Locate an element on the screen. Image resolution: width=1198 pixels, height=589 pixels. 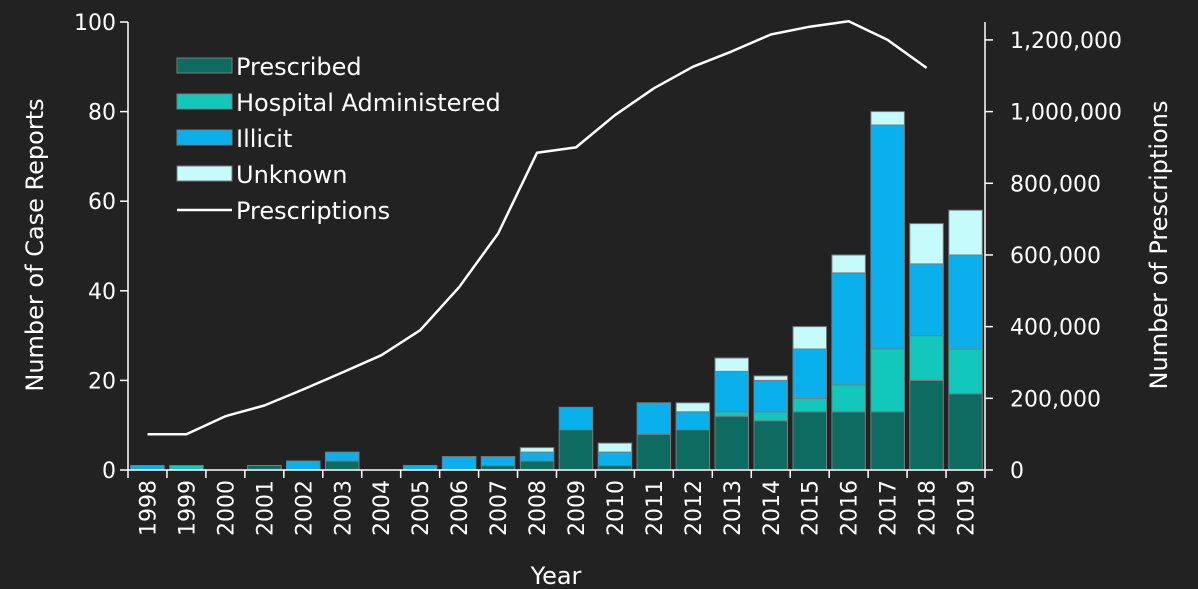
bar-2002-illicit is located at coordinates (303, 465).